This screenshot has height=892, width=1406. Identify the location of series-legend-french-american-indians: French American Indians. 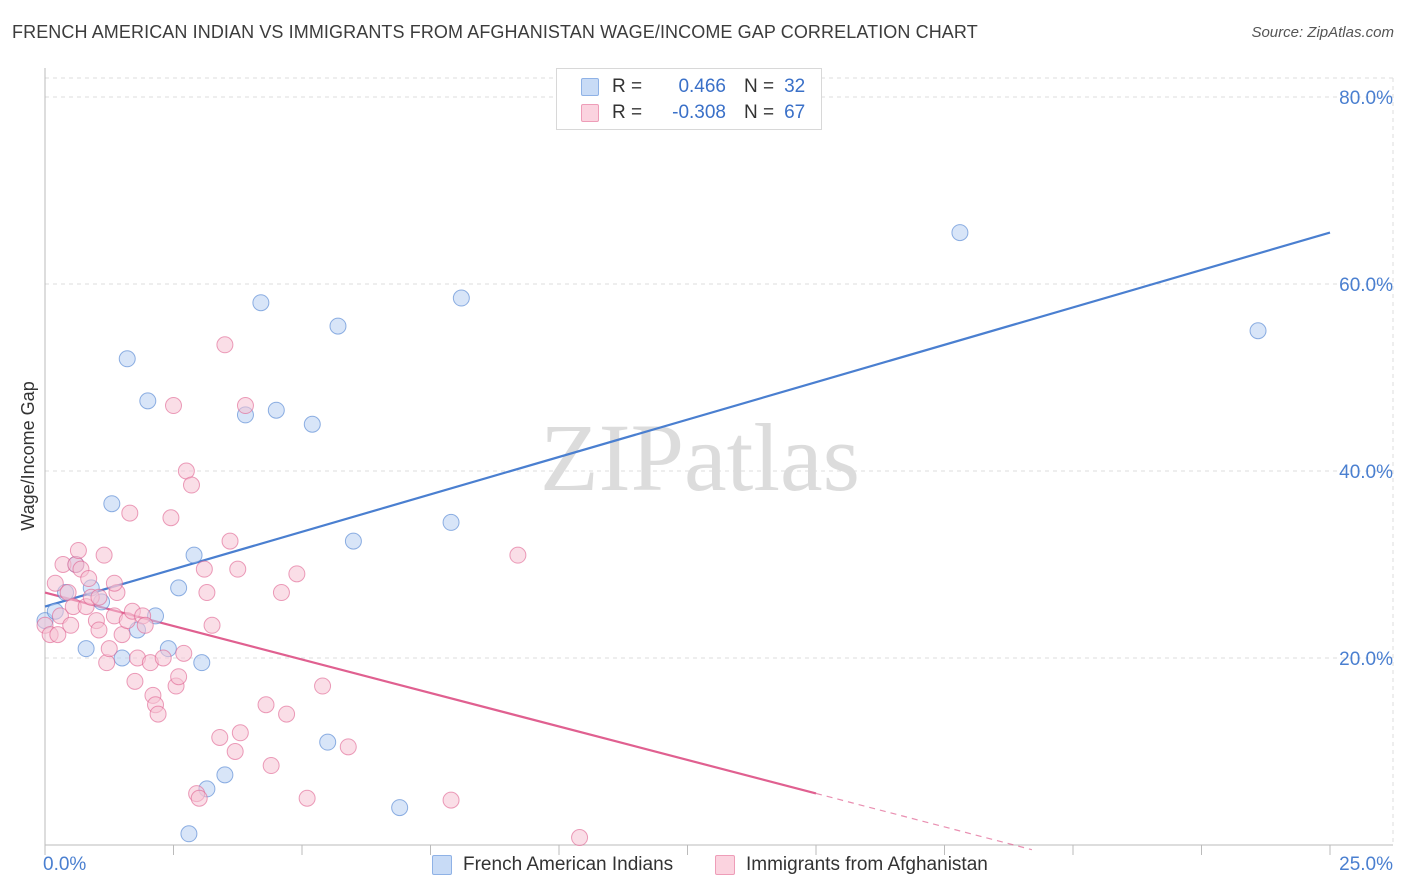
(552, 865).